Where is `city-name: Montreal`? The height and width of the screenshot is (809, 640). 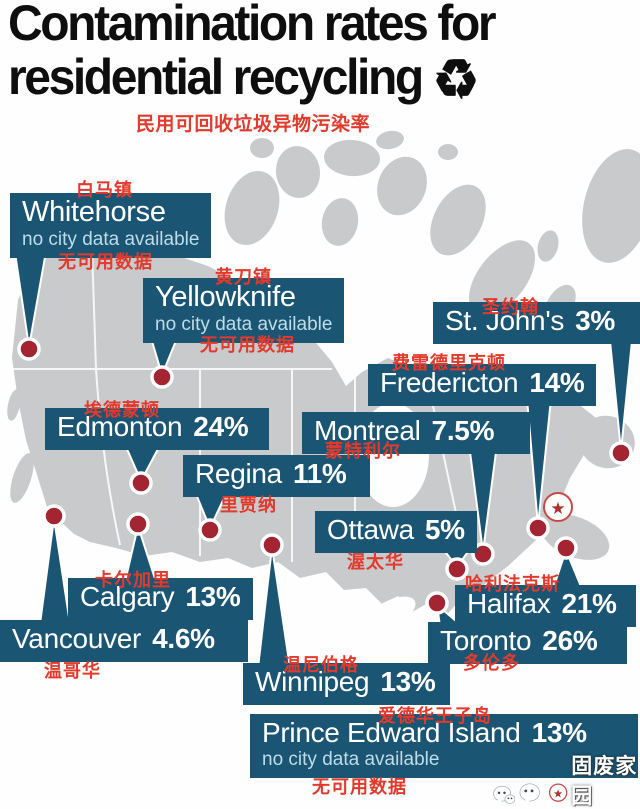
city-name: Montreal is located at coordinates (367, 430).